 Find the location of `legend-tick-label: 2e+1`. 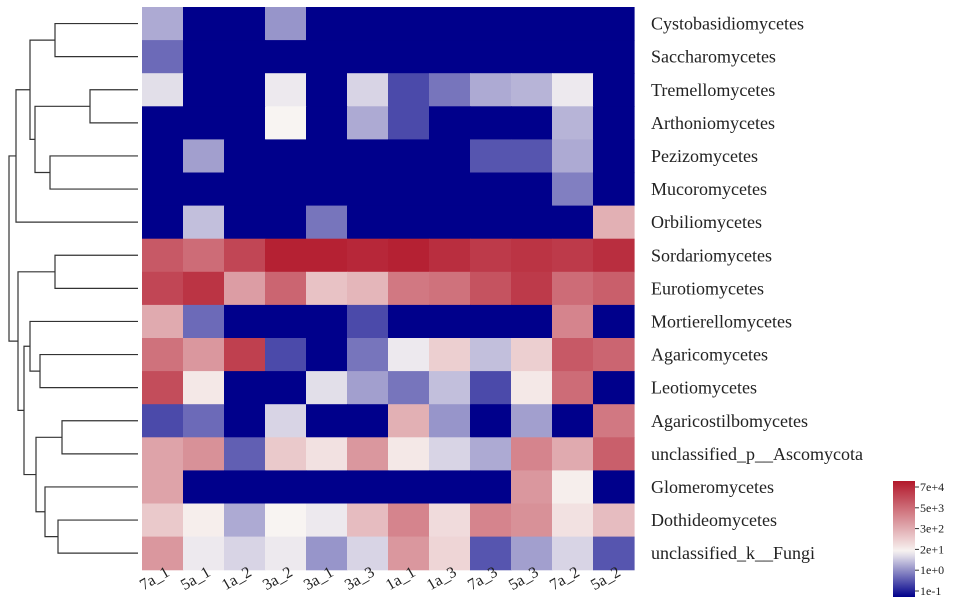

legend-tick-label: 2e+1 is located at coordinates (932, 549).